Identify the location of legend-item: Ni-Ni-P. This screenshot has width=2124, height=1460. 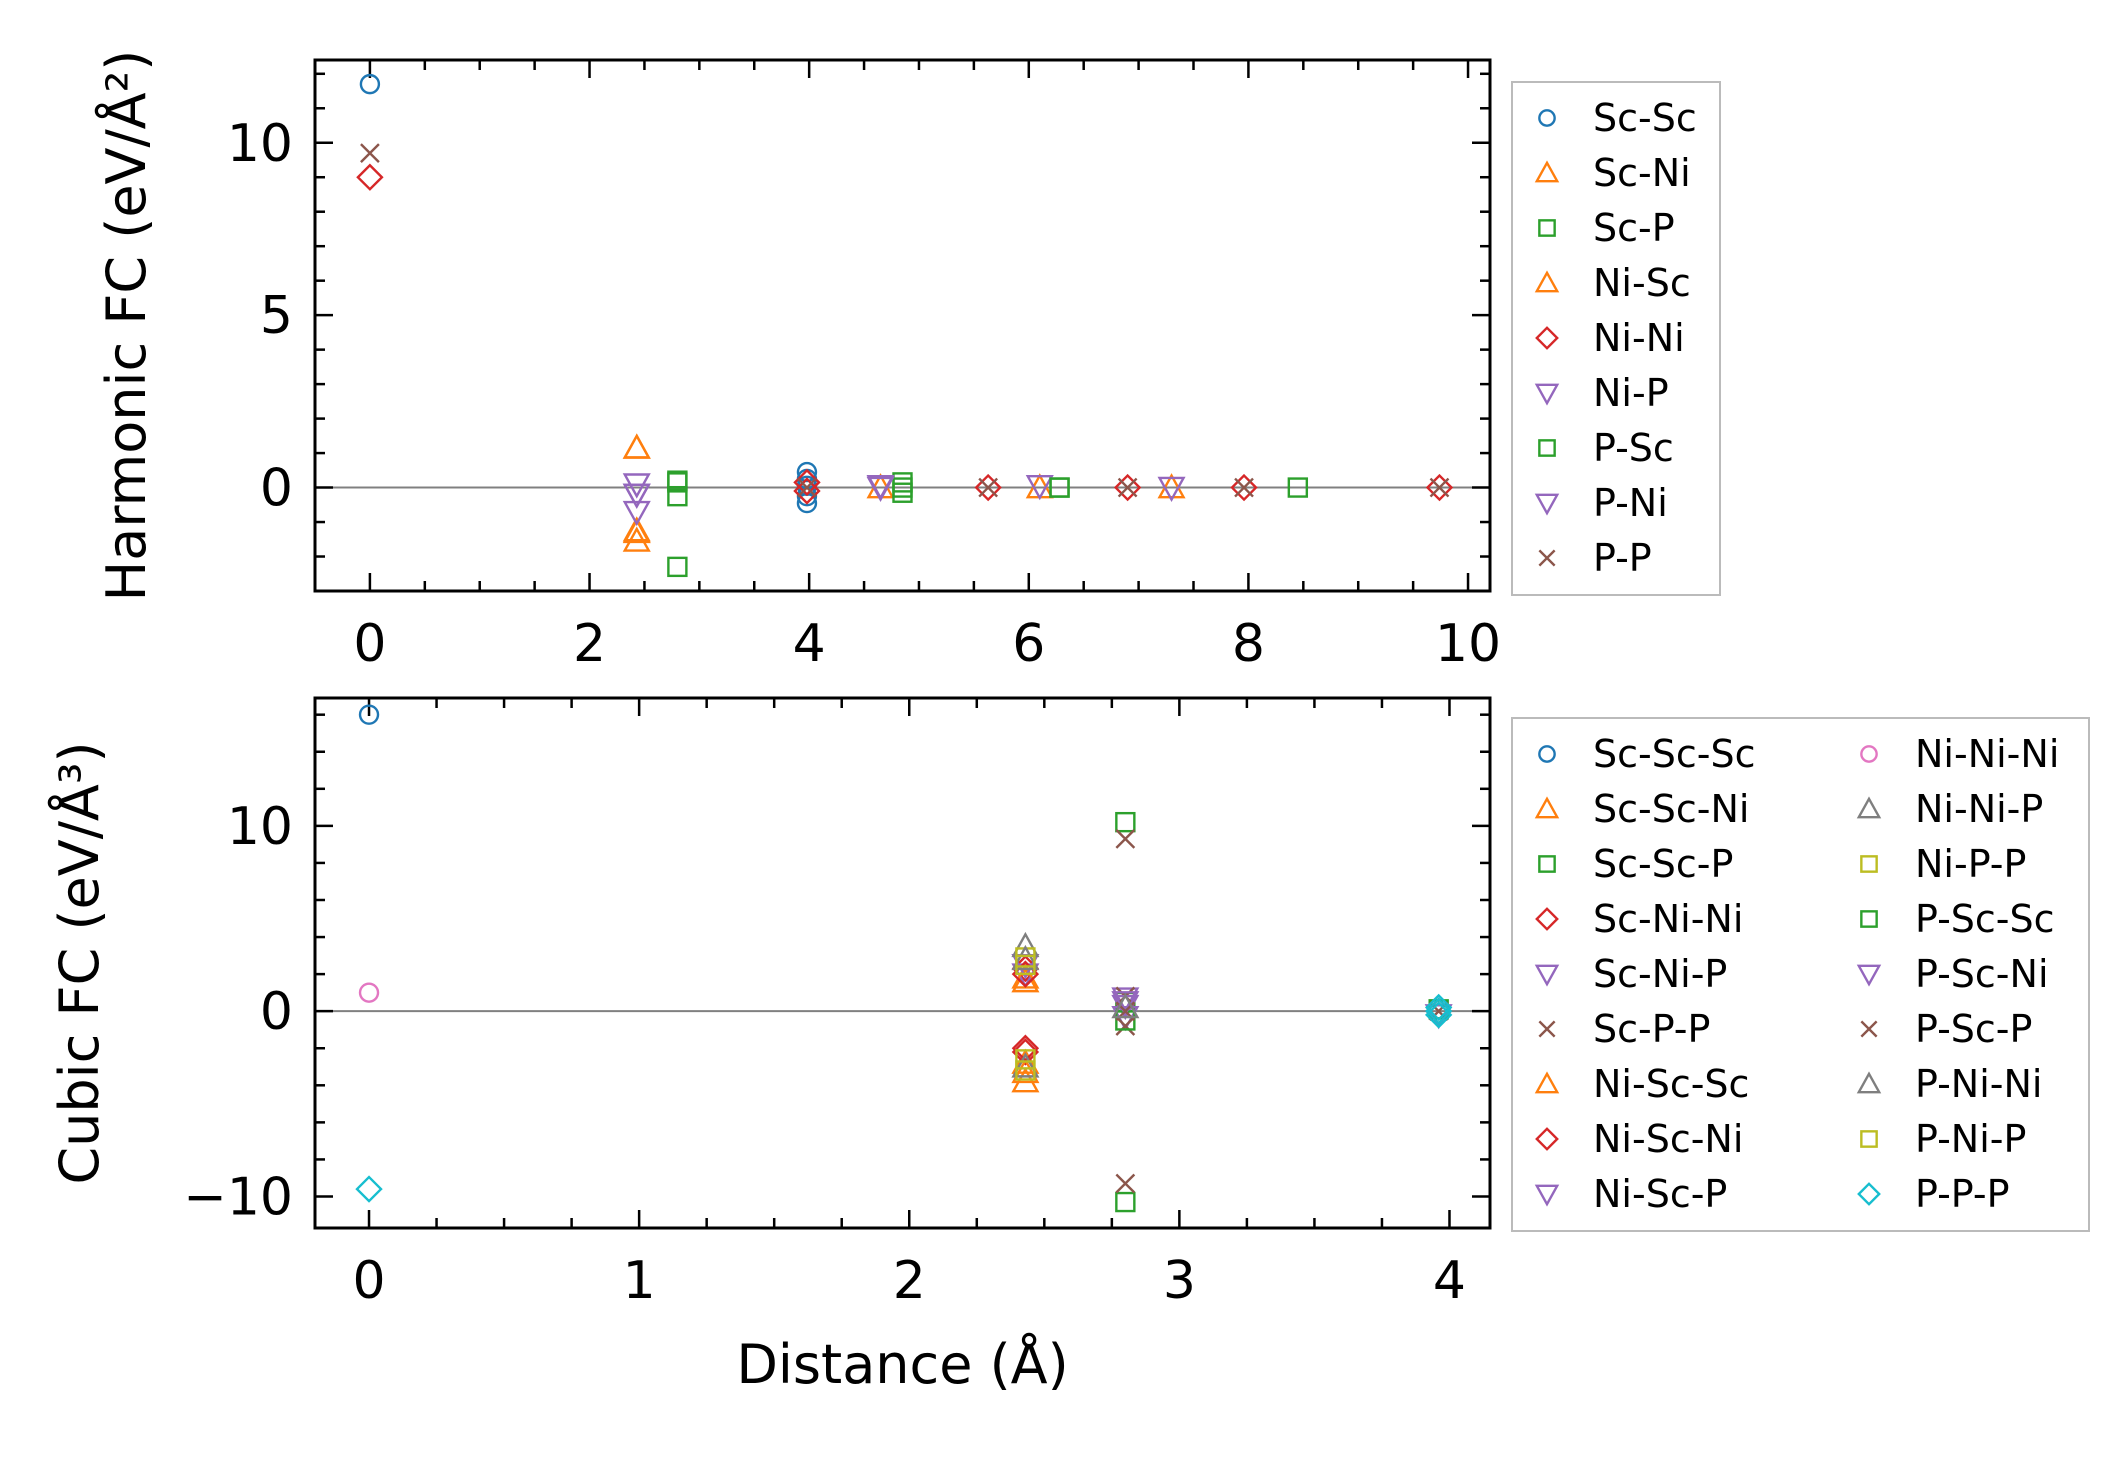
(1949, 809).